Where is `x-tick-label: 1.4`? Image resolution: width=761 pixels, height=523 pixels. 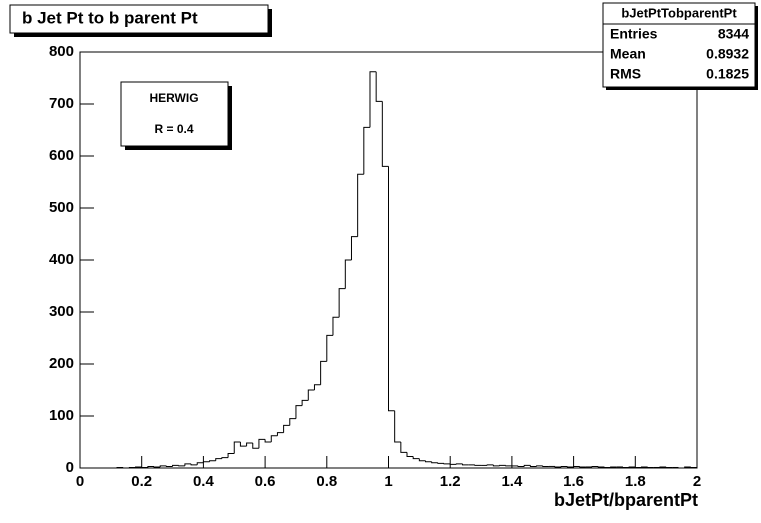
x-tick-label: 1.4 is located at coordinates (512, 481).